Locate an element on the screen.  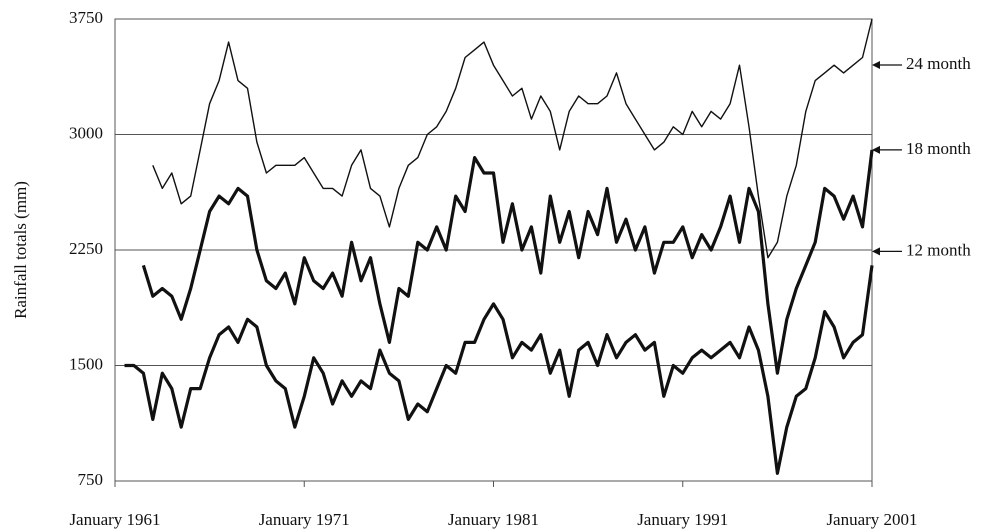
series-label: 24 month is located at coordinates (938, 63).